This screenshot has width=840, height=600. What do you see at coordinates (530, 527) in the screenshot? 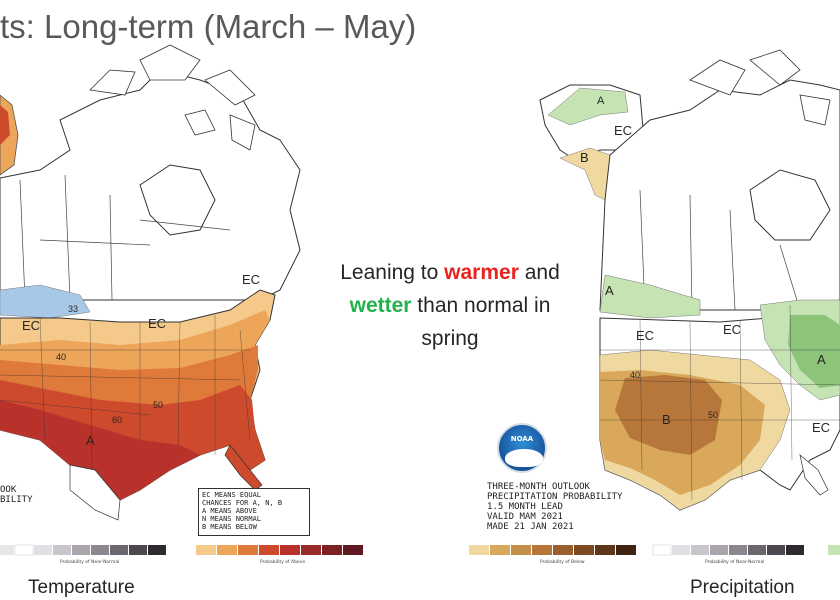
I see `precip-info-line5: MADE 21 JAN 2021` at bounding box center [530, 527].